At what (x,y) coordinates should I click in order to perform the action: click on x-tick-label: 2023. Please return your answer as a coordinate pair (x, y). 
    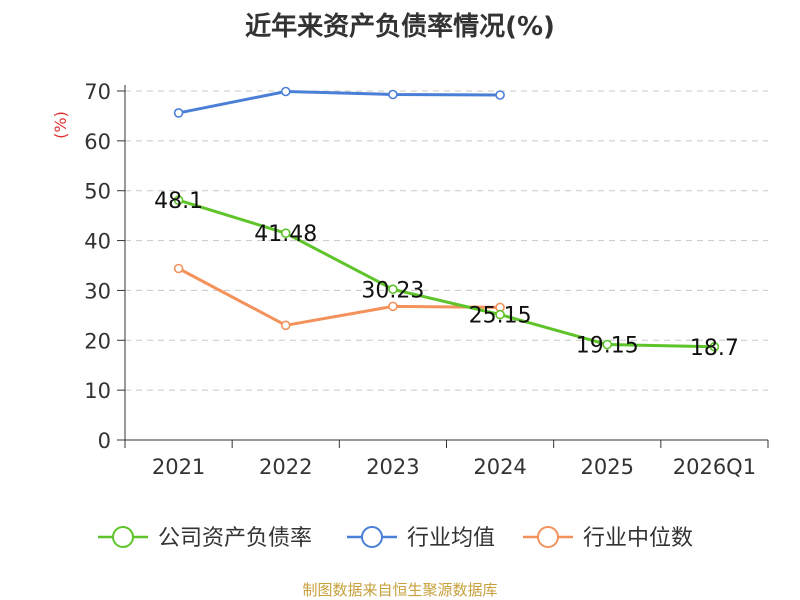
    Looking at the image, I should click on (392, 467).